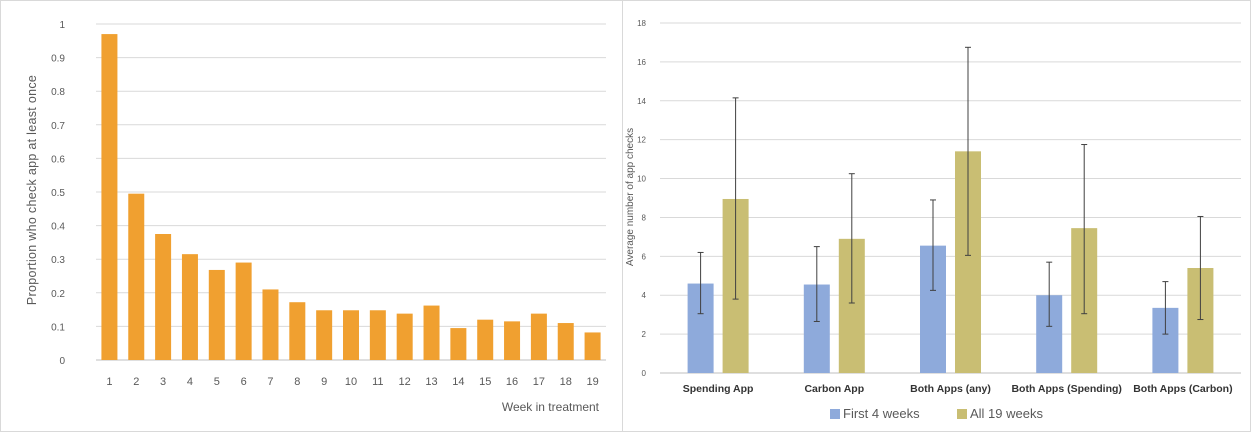 This screenshot has width=1251, height=433. What do you see at coordinates (718, 389) in the screenshot?
I see `x-category-label: Spending App` at bounding box center [718, 389].